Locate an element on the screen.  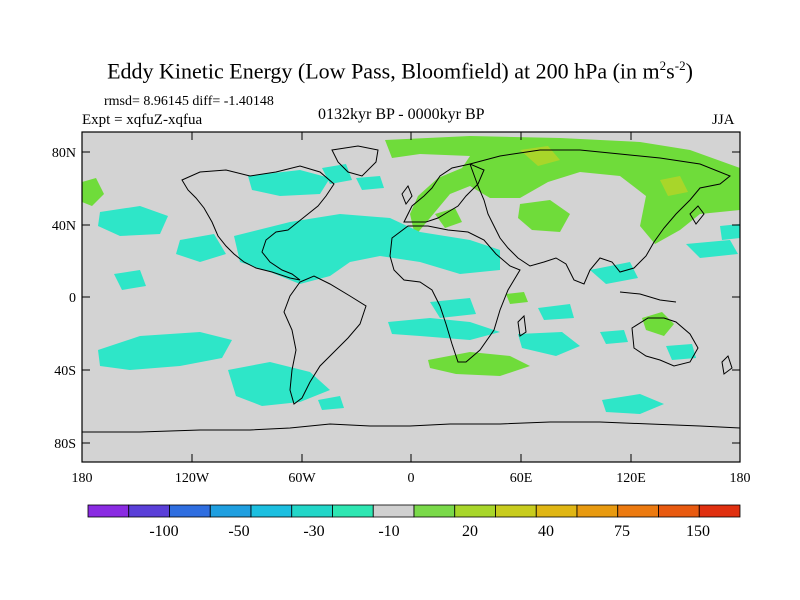
stats-text: rmsd= 8.96145 diff= -1.40148 is located at coordinates (189, 101).